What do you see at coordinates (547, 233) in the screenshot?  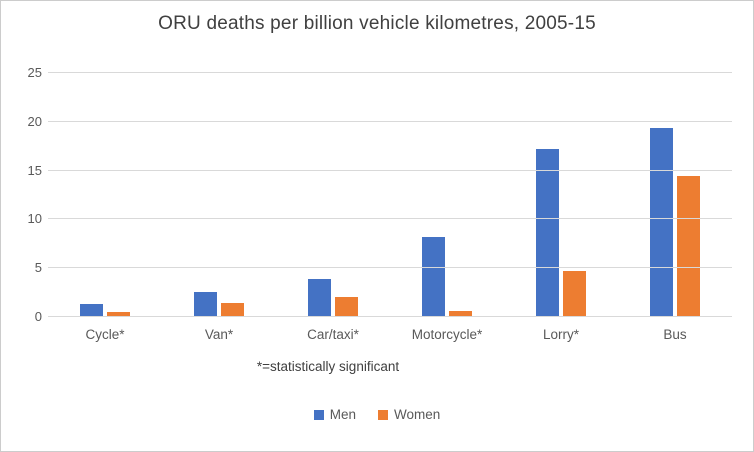 I see `bar-men-lorry` at bounding box center [547, 233].